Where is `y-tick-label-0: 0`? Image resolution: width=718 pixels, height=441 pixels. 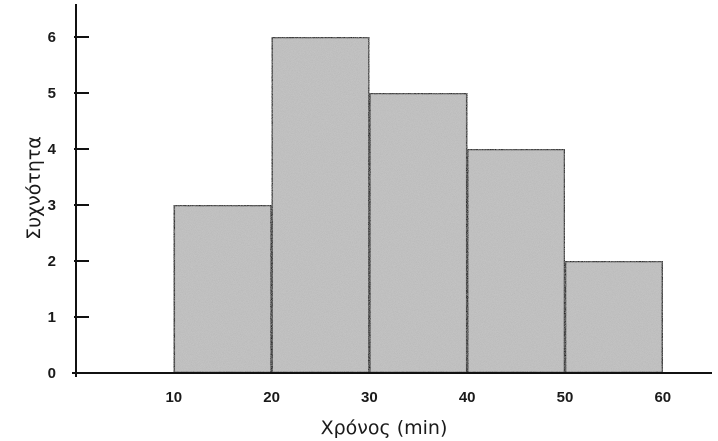
y-tick-label-0: 0 is located at coordinates (52, 373).